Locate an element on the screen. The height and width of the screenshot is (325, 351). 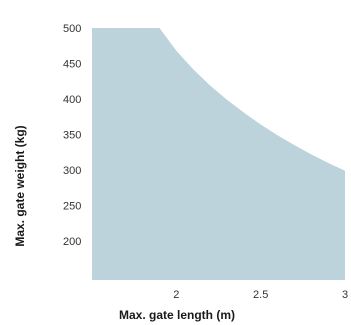
y-tick-labels: 200 250 300 350 400 450 500 is located at coordinates (72, 135).